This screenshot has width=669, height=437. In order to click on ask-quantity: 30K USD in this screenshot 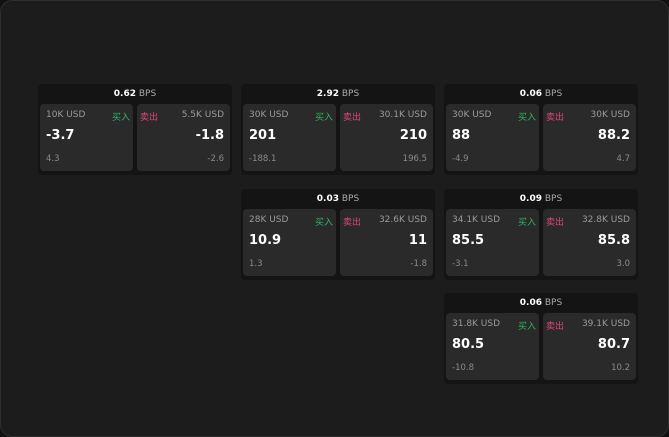, I will do `click(610, 115)`.